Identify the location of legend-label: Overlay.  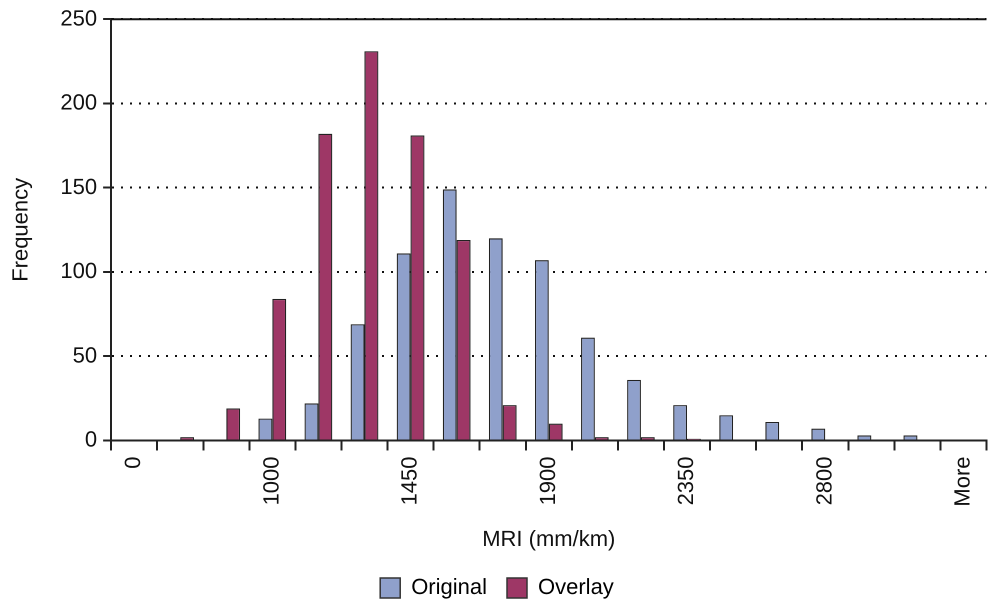
(576, 587).